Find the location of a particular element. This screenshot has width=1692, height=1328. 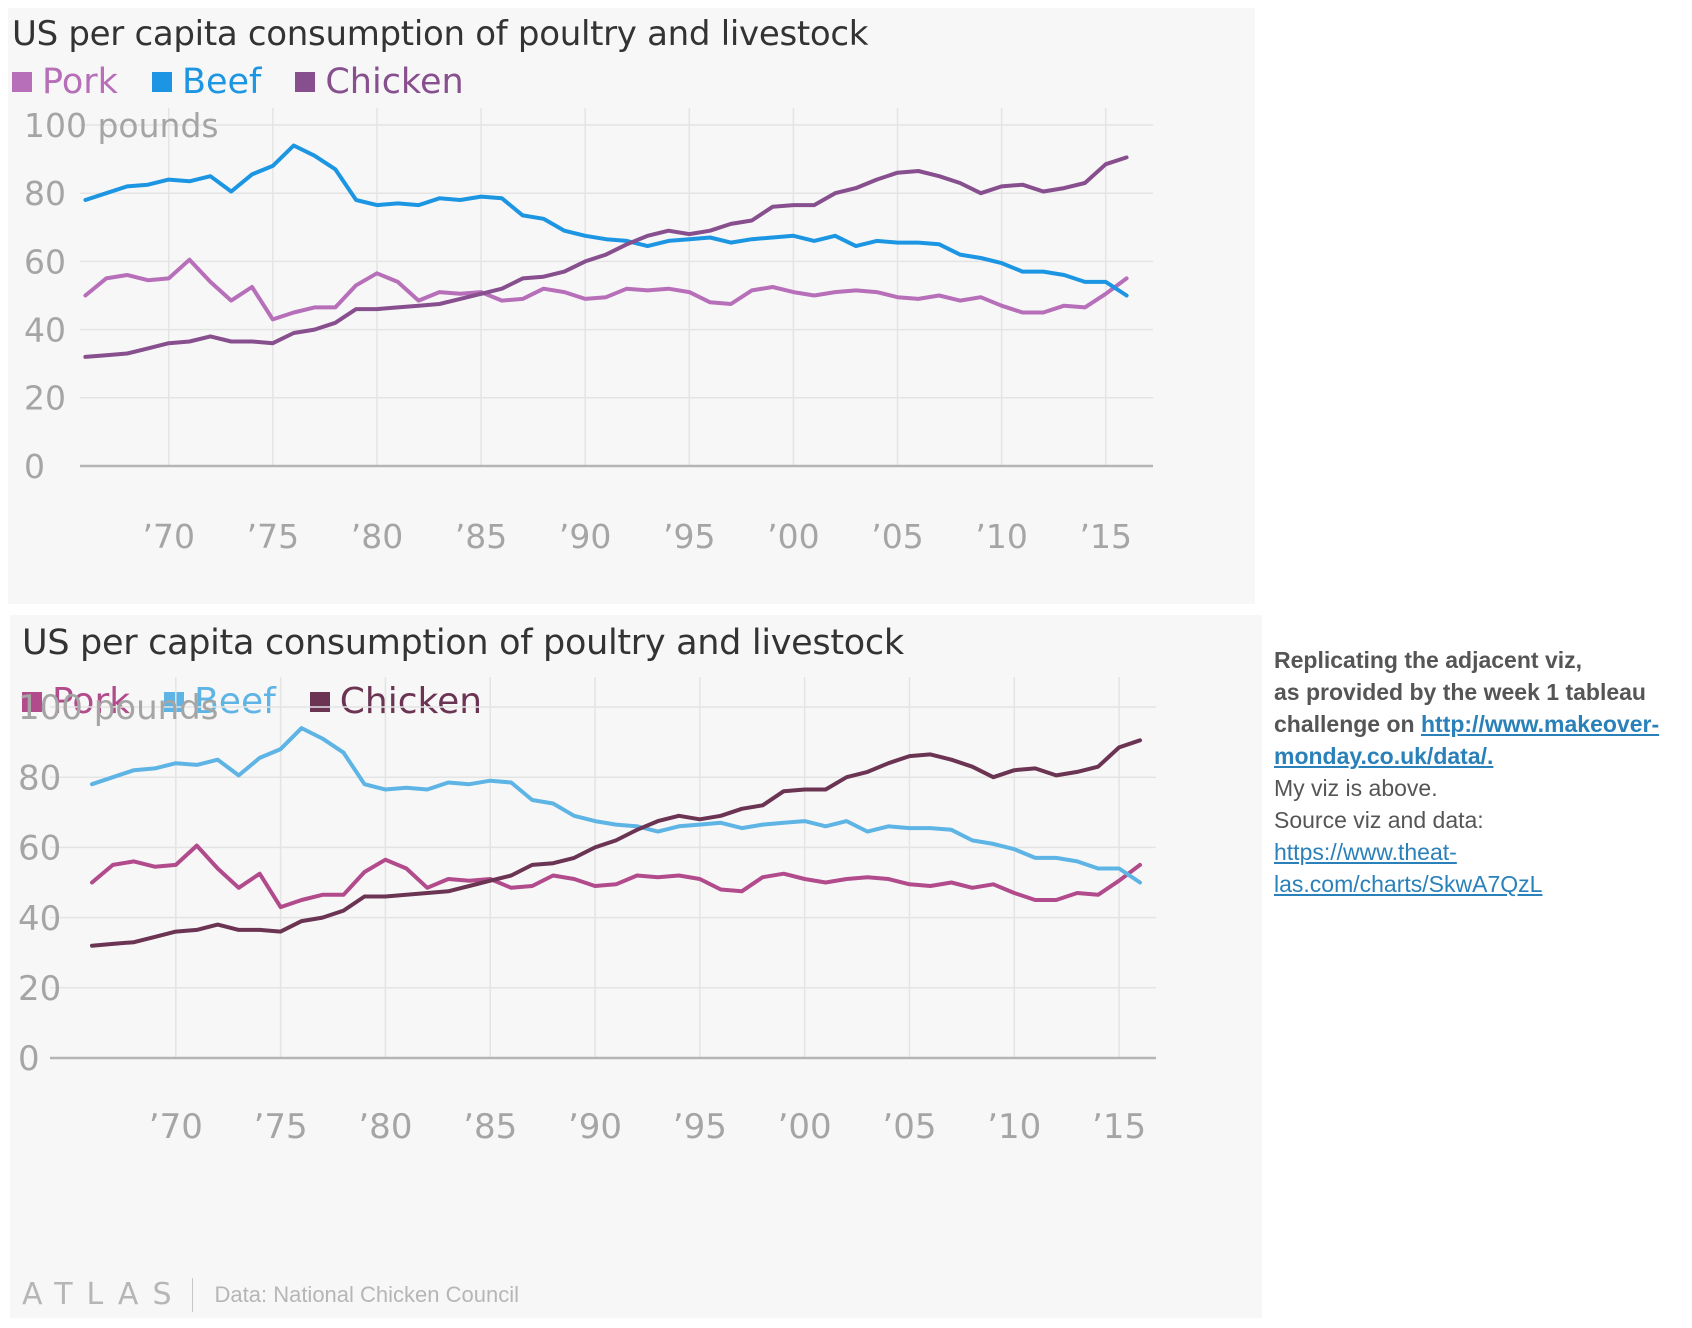

atlas-logo: ATLAS is located at coordinates (104, 1294).